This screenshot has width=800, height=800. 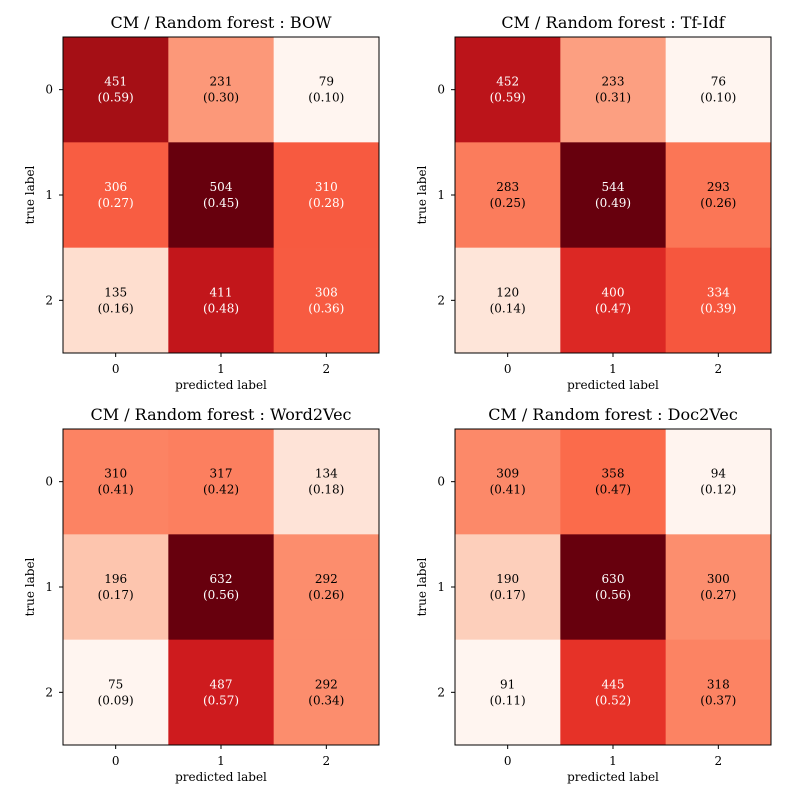 I want to click on chart-title: CM / Random forest : Doc2Vec, so click(x=613, y=414).